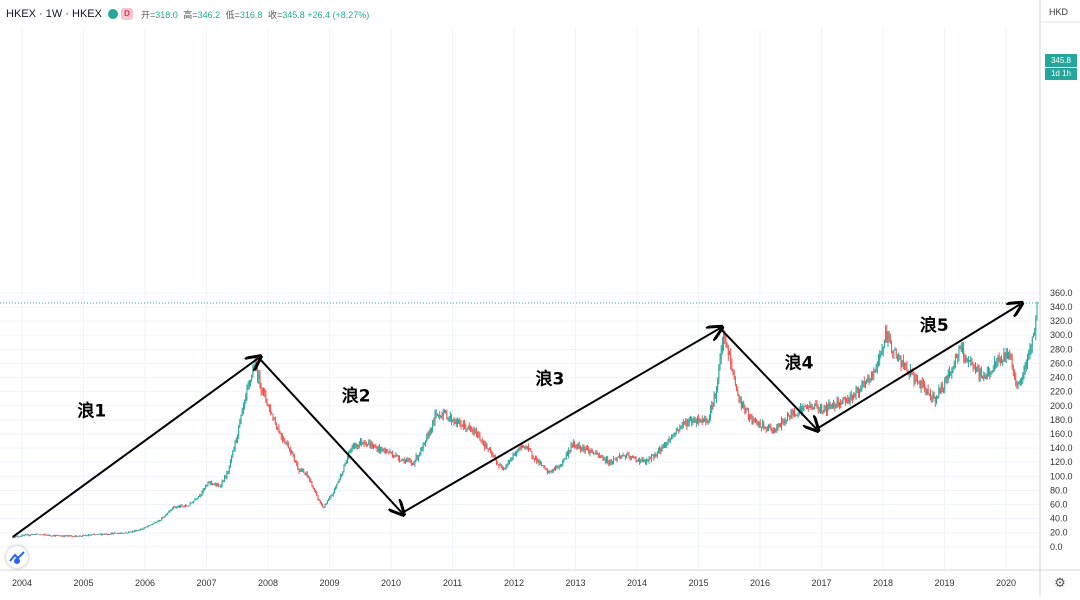 This screenshot has height=600, width=1080. I want to click on symbol-label: HKEX · 1W · HKEX, so click(54, 14).